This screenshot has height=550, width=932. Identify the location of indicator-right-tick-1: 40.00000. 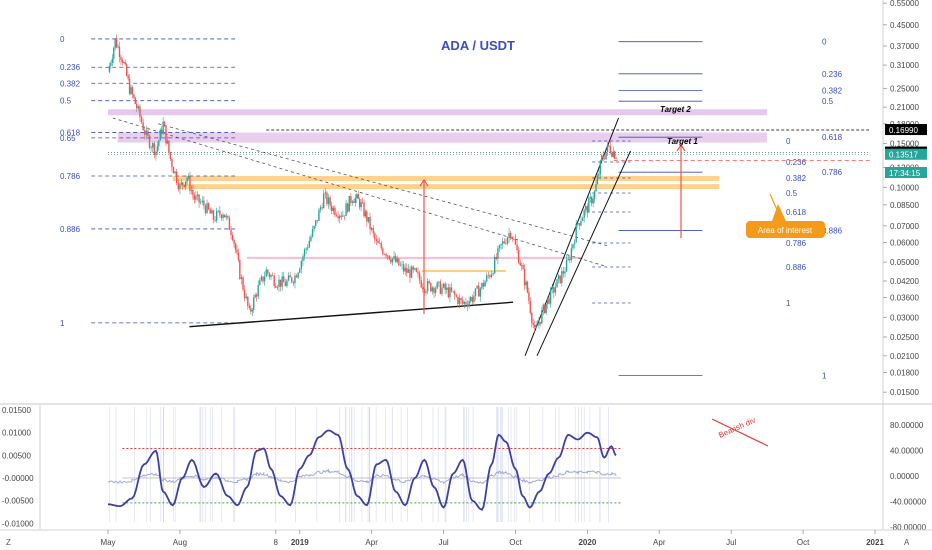
(907, 451).